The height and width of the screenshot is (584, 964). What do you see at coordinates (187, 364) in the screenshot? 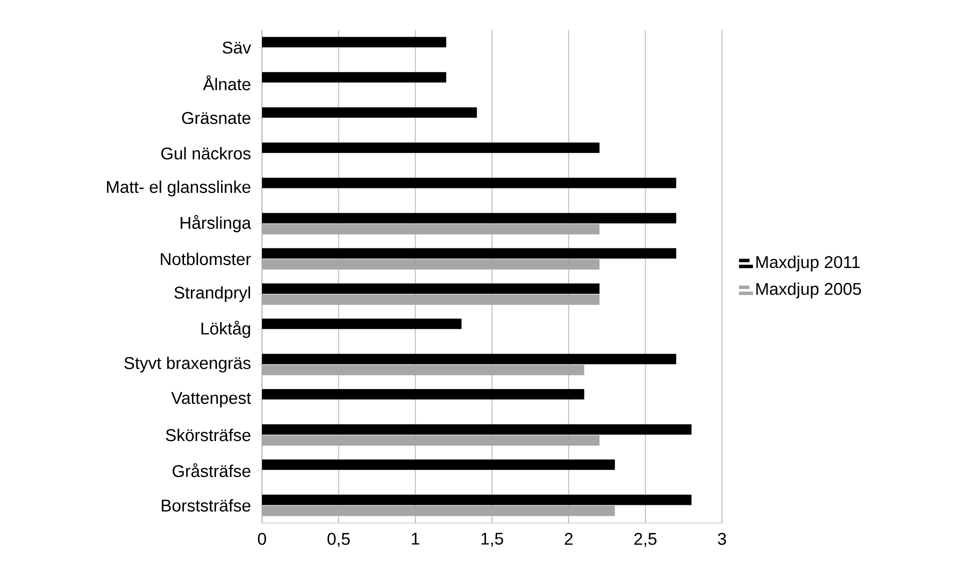
I see `y-tick-label: Styvt braxengräs` at bounding box center [187, 364].